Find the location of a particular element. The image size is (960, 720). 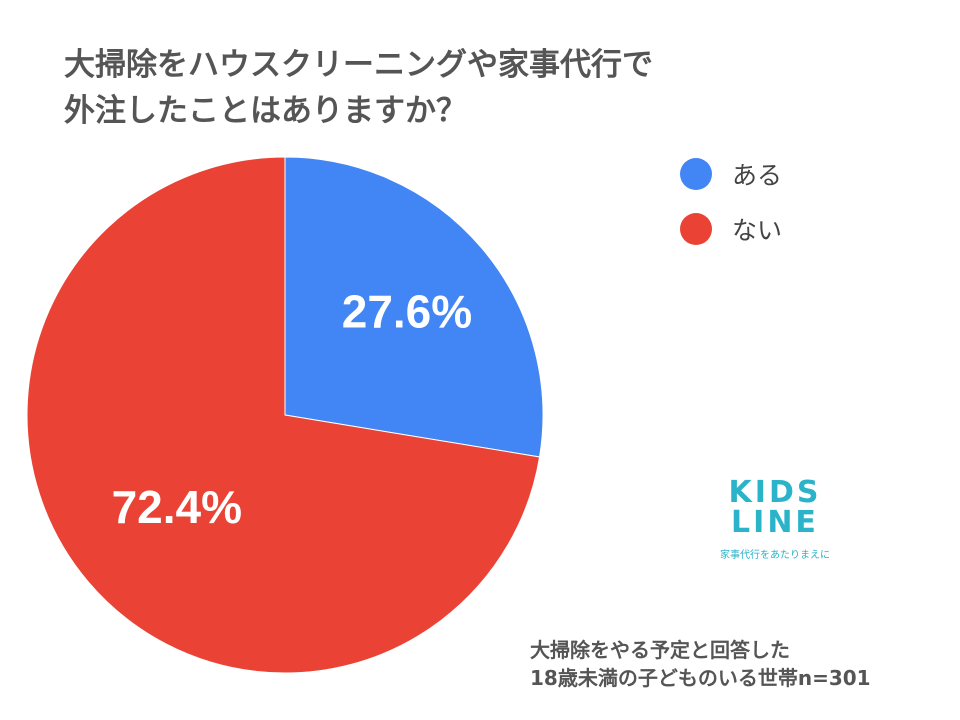

note-line-2: 18歳未満の子どものいる世帯n=301 is located at coordinates (700, 678).